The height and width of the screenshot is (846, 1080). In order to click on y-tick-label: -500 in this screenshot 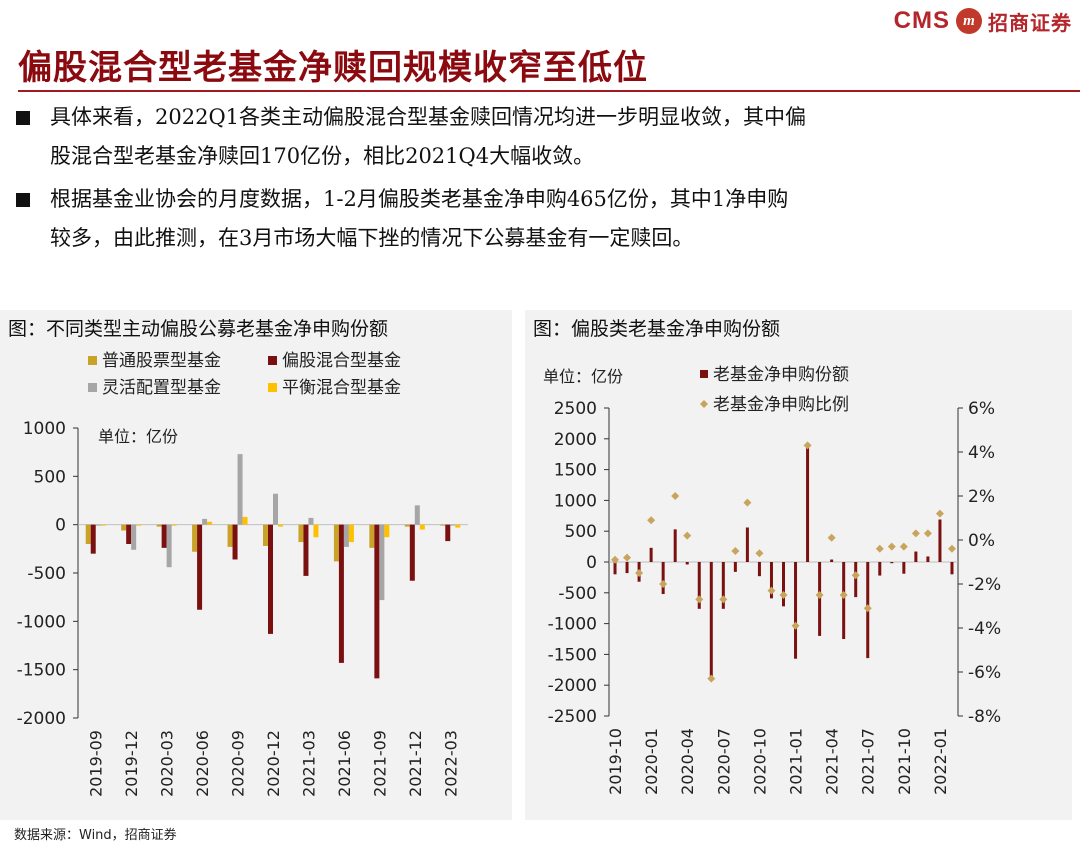, I will do `click(577, 594)`.